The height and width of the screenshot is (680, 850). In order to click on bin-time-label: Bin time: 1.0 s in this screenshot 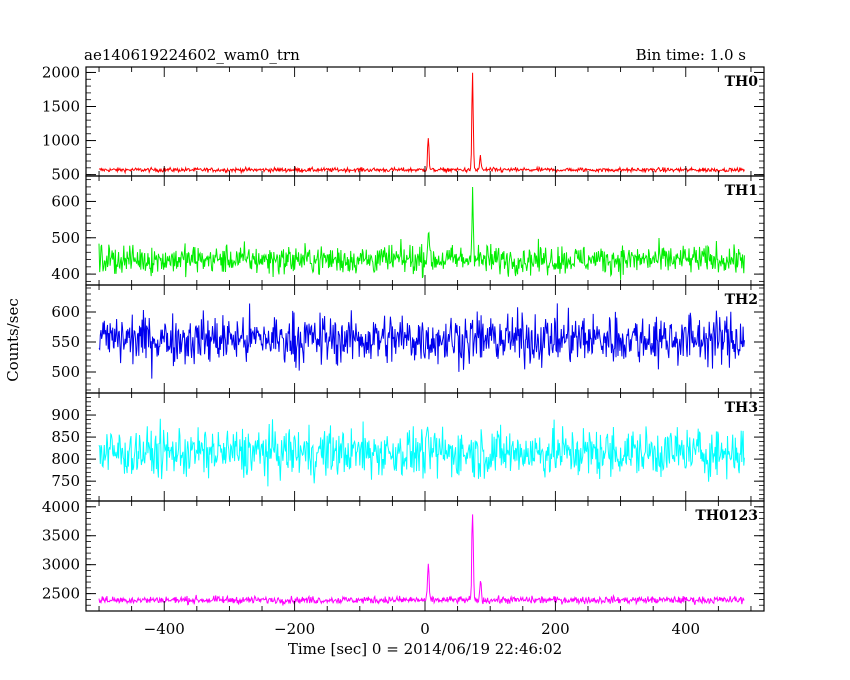, I will do `click(691, 55)`.